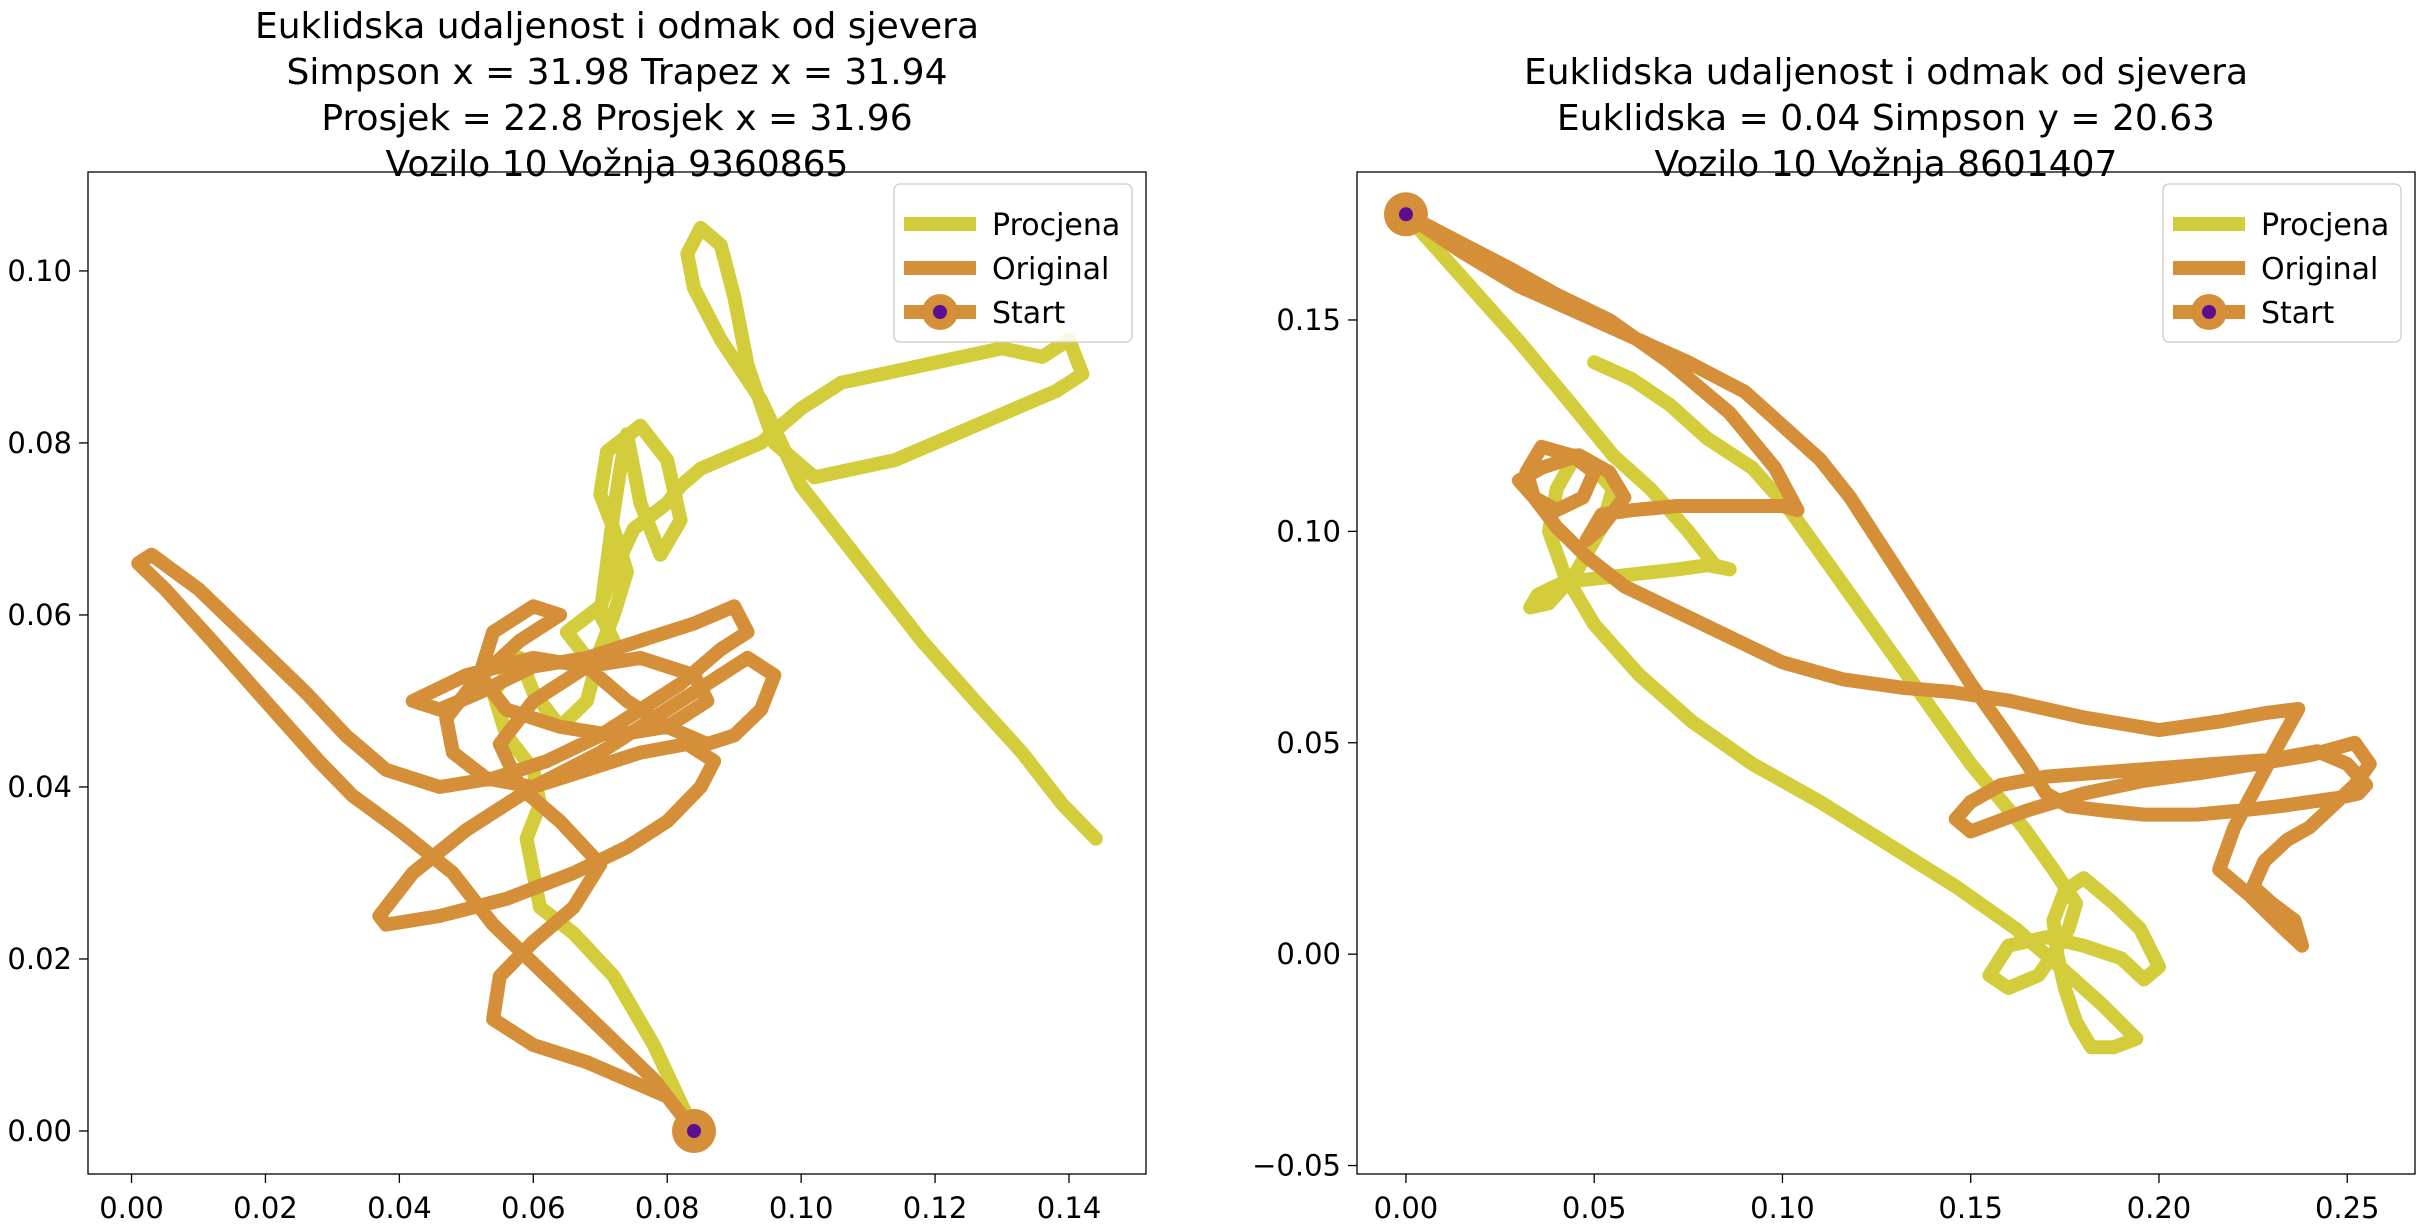 The width and height of the screenshot is (2422, 1226). Describe the element at coordinates (1069, 1208) in the screenshot. I see `x-tick-label: 0.14` at that location.